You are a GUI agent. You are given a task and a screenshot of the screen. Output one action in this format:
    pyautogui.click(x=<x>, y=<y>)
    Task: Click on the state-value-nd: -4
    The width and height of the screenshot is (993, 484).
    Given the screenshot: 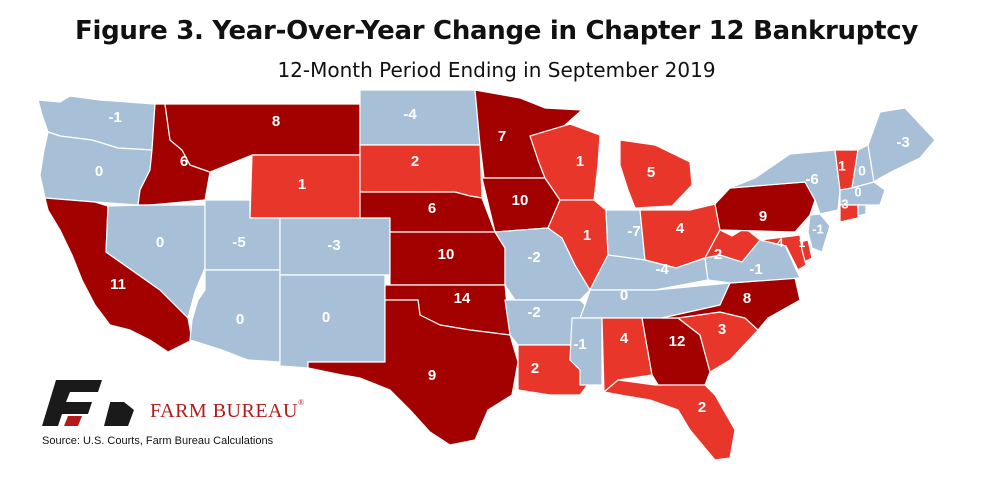 What is the action you would take?
    pyautogui.click(x=410, y=114)
    